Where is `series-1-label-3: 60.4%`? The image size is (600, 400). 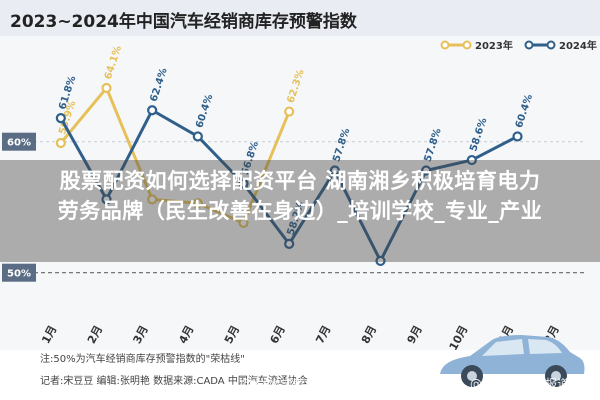
series-1-label-3: 60.4% is located at coordinates (204, 111).